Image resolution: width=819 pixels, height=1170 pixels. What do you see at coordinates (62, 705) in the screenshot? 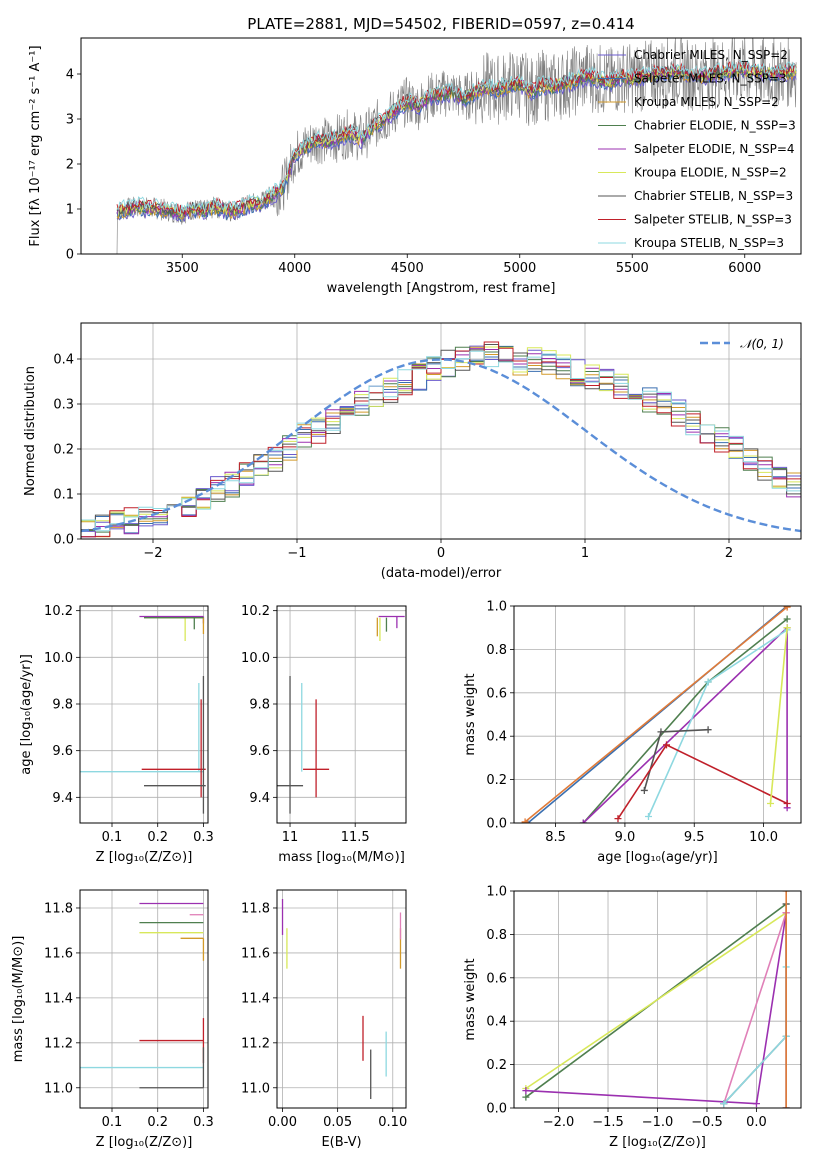
I see `y-tick-label: 9.8` at bounding box center [62, 705].